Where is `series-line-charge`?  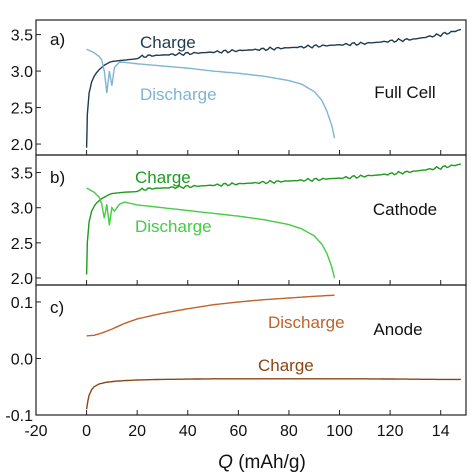
series-line-charge is located at coordinates (273, 394).